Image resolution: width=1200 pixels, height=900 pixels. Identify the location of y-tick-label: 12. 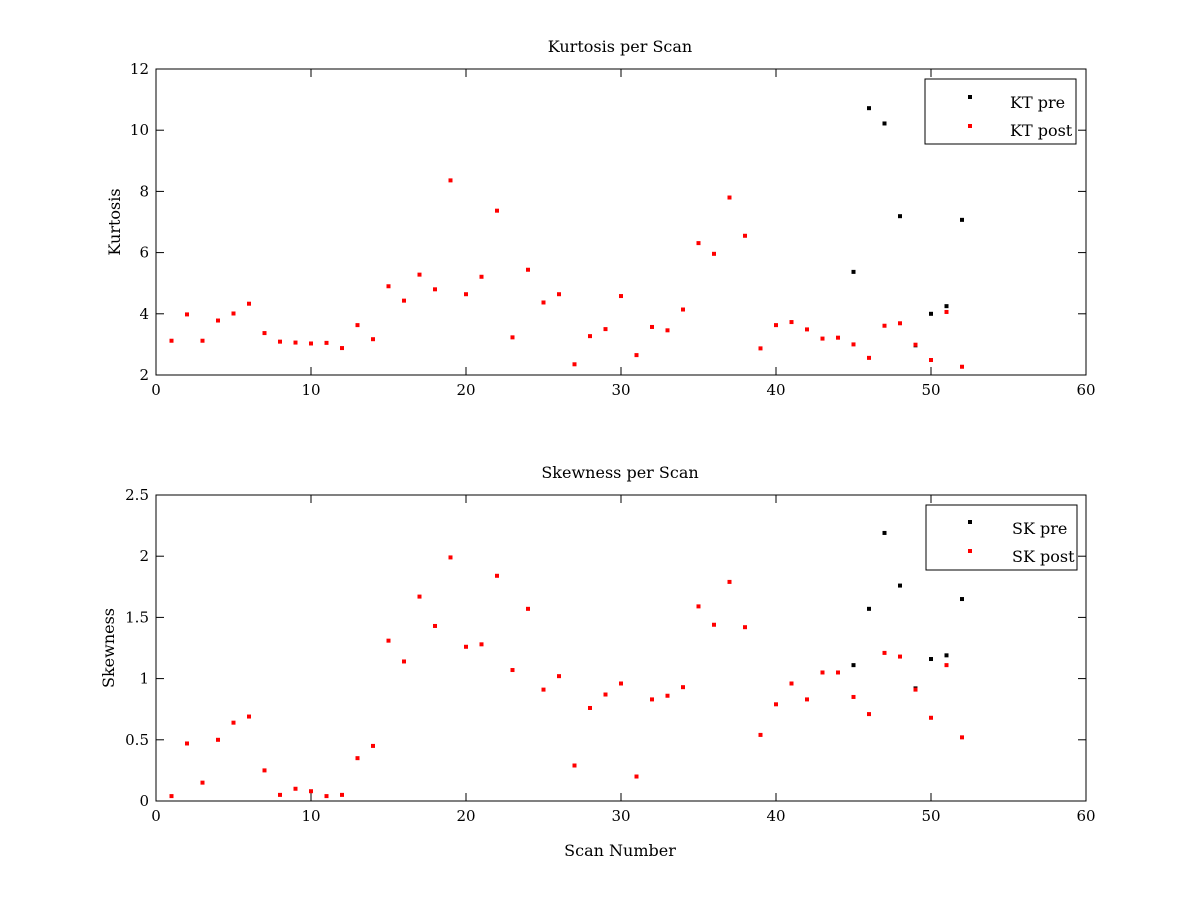
(139, 69).